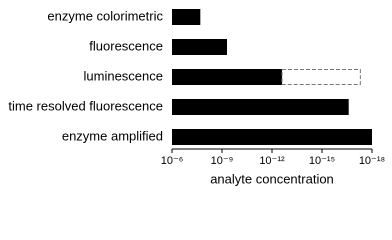  Describe the element at coordinates (126, 45) in the screenshot. I see `y-tick-label: fluorescence` at that location.